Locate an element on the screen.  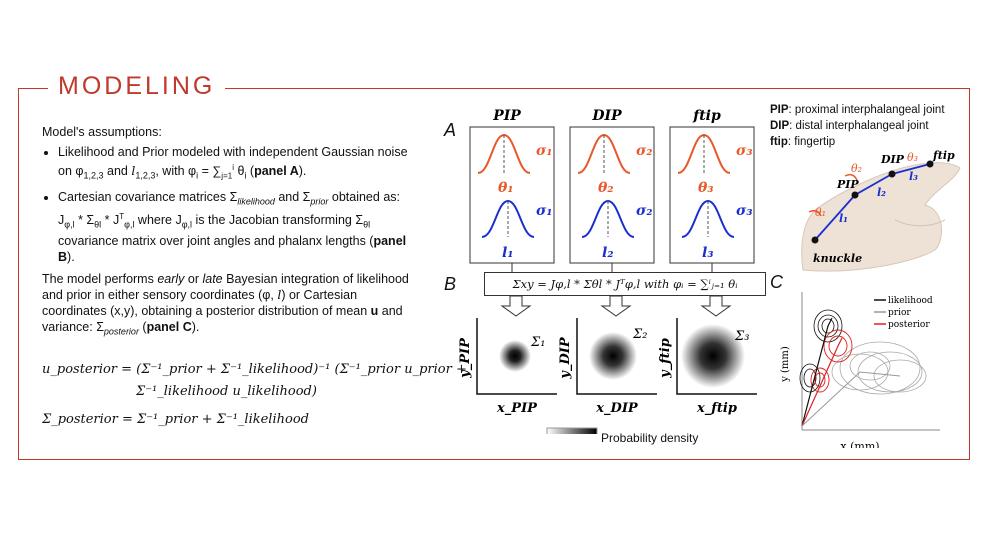
dip-xlabel: x_DIP is located at coordinates (617, 408).